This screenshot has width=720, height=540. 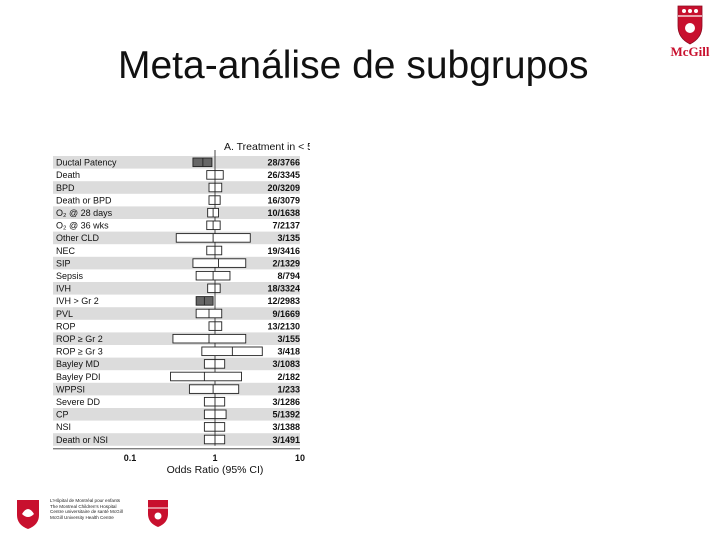 What do you see at coordinates (66, 326) in the screenshot?
I see `row-label: ROP` at bounding box center [66, 326].